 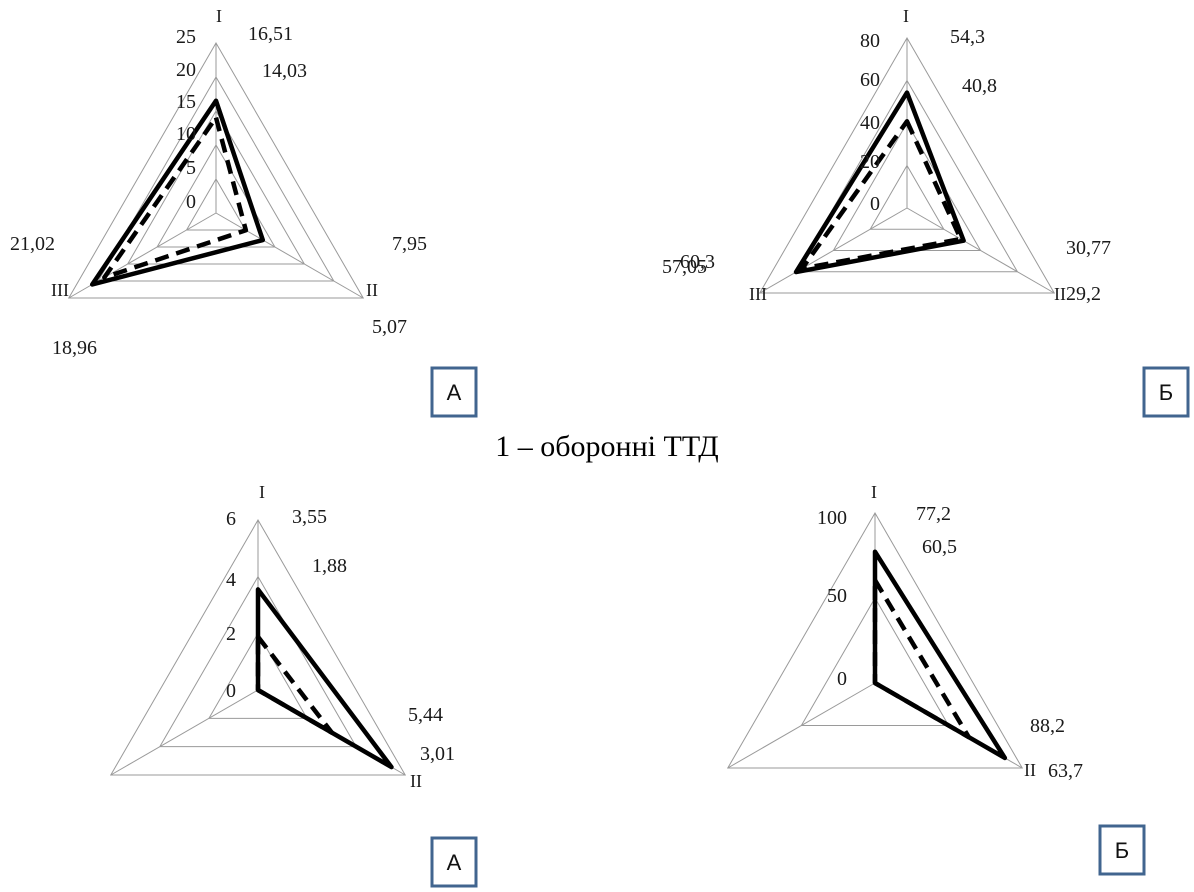 I want to click on tick-label: 15, so click(x=186, y=102).